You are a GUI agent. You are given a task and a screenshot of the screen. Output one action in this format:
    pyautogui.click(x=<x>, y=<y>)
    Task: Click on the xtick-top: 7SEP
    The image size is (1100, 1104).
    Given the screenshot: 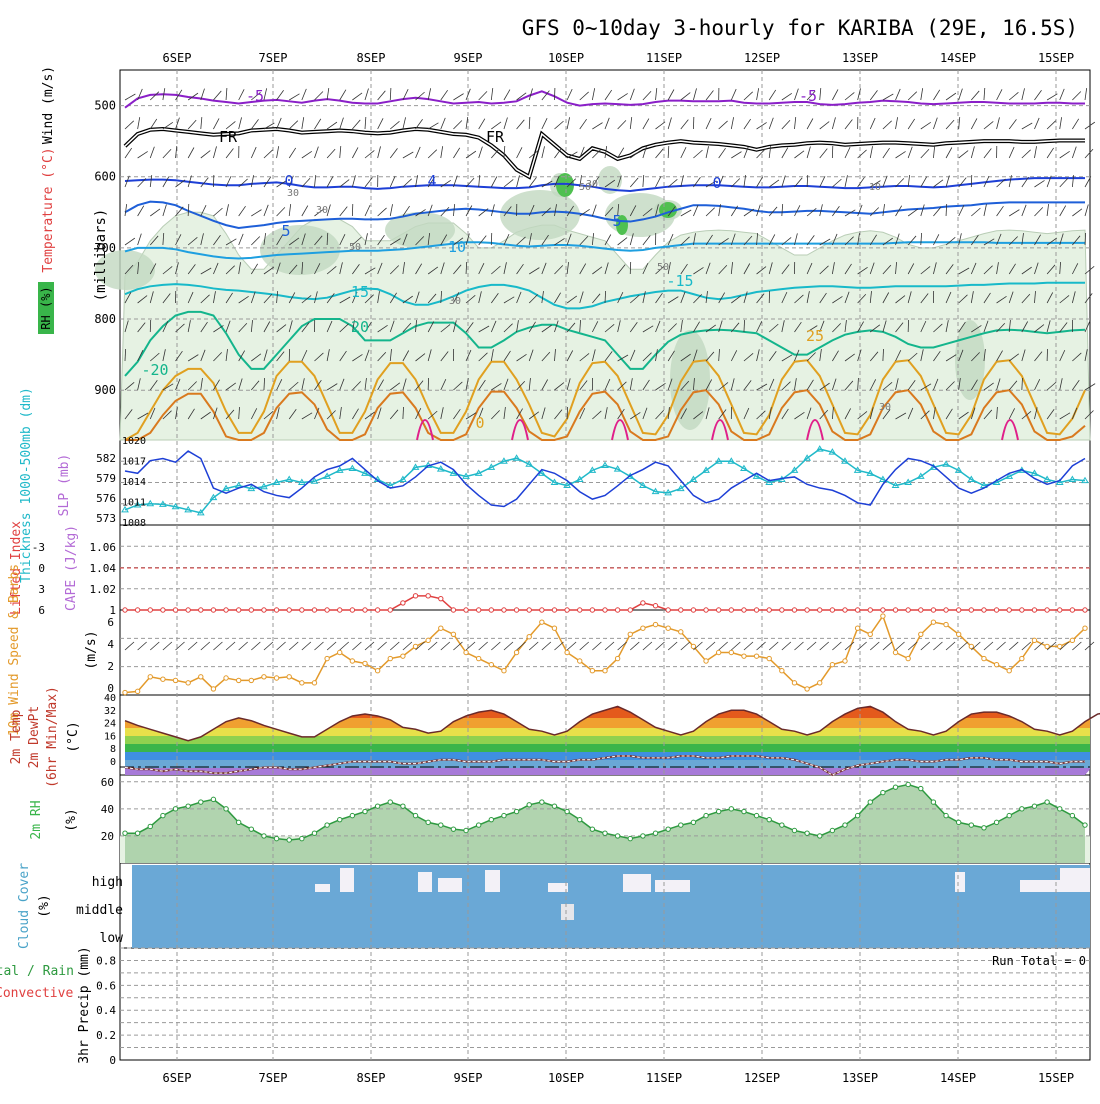 What is the action you would take?
    pyautogui.click(x=273, y=58)
    